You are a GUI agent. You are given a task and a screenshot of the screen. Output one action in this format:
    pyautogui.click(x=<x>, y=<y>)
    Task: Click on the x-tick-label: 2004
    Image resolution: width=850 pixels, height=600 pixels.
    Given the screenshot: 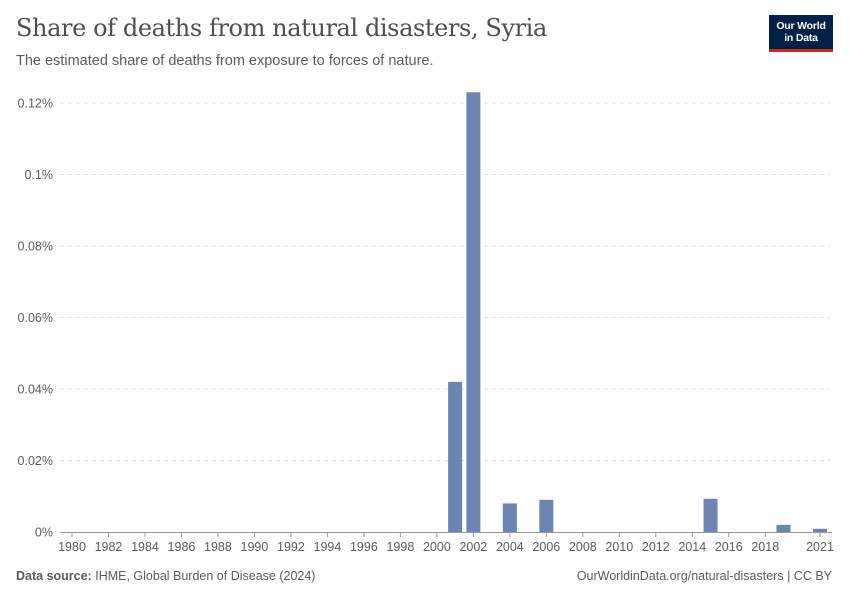 What is the action you would take?
    pyautogui.click(x=510, y=547)
    